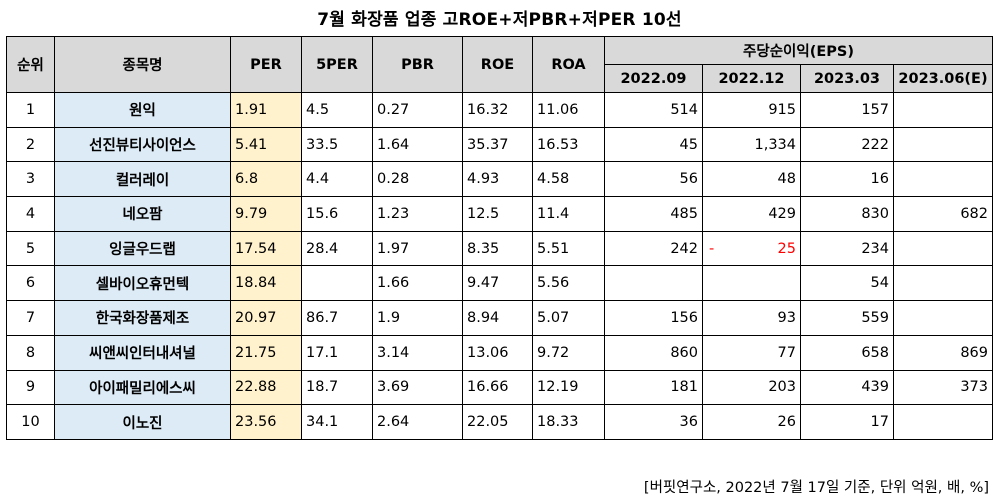 The width and height of the screenshot is (999, 499). Describe the element at coordinates (568, 422) in the screenshot. I see `roa-cell: 18.33` at that location.